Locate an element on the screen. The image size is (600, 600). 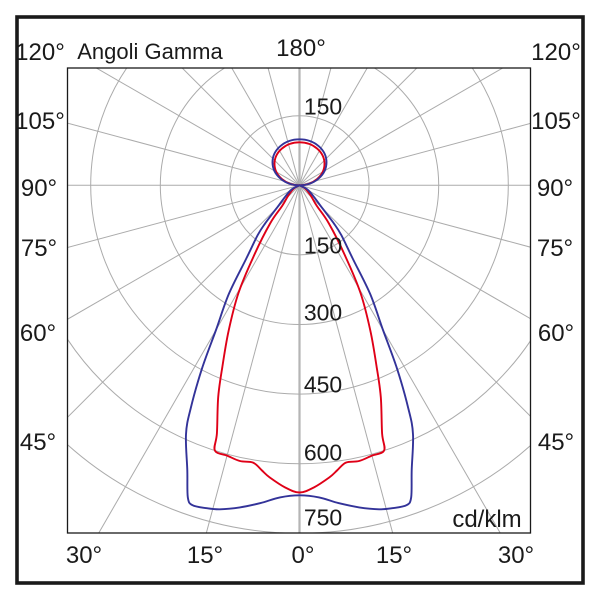
gamma-label-bottom-15L: 15° is located at coordinates (205, 555).